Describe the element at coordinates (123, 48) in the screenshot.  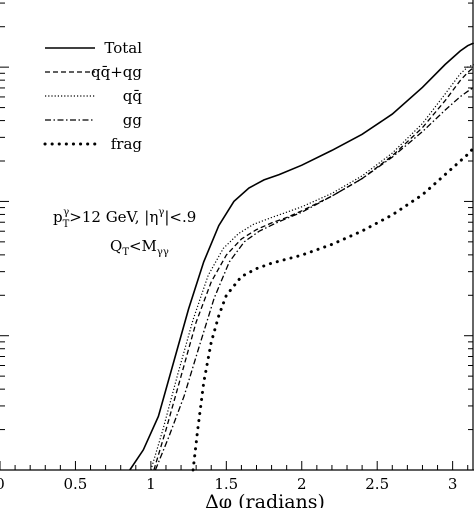
I see `legend-label-total: Total` at that location.